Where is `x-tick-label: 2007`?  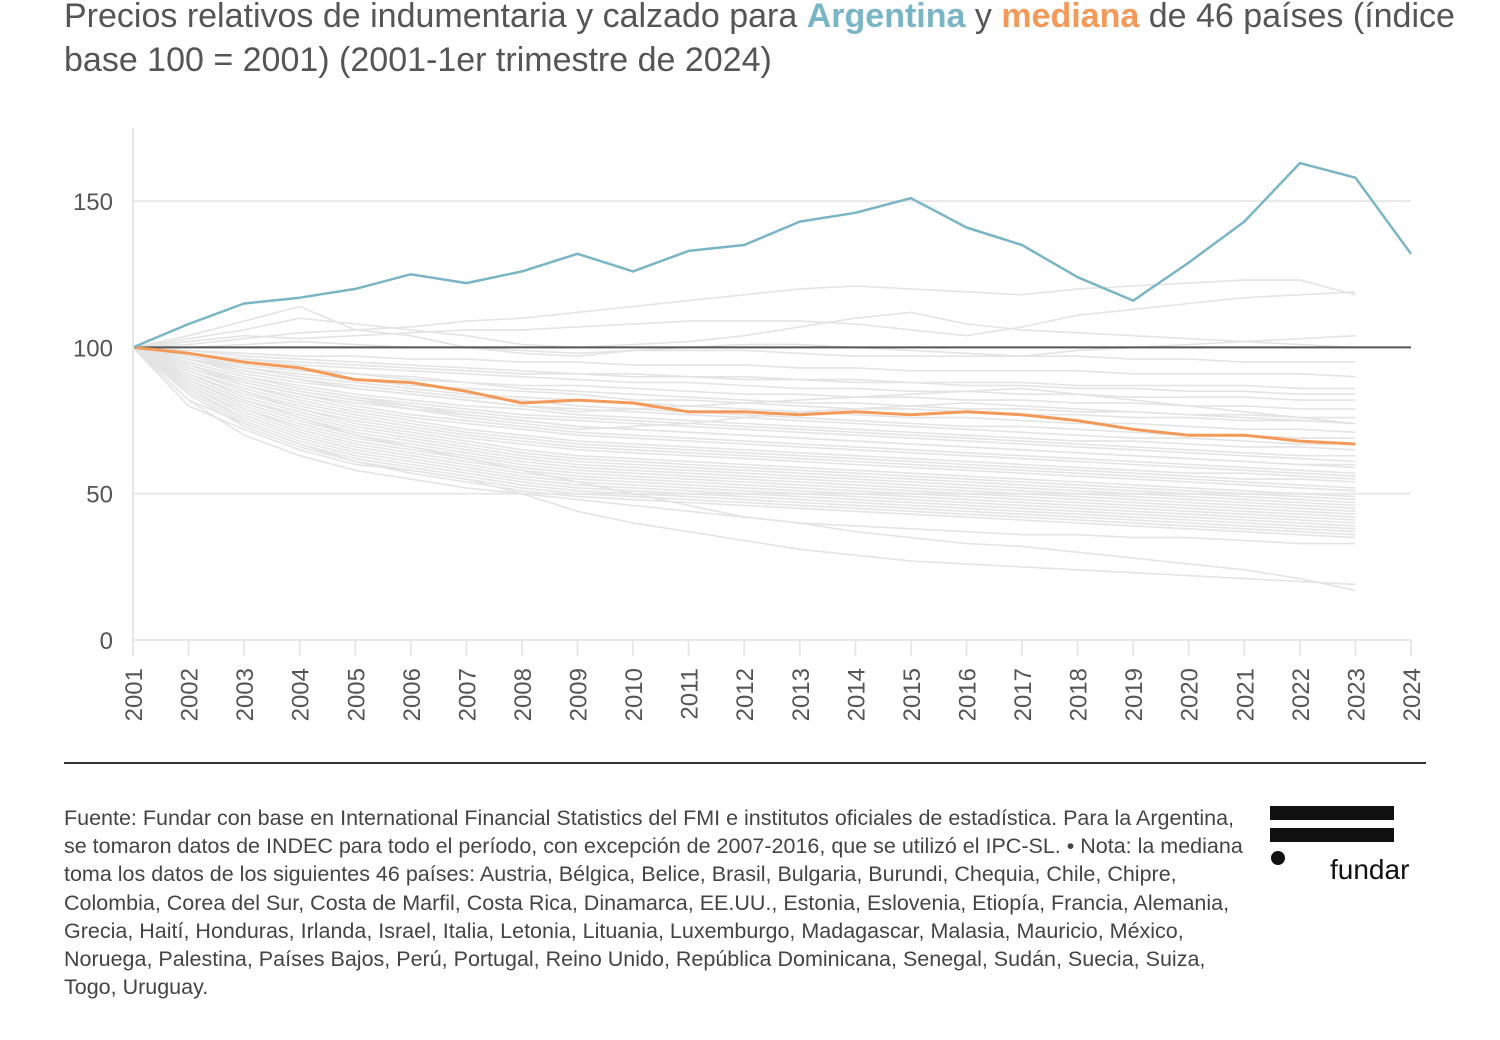 x-tick-label: 2007 is located at coordinates (467, 694).